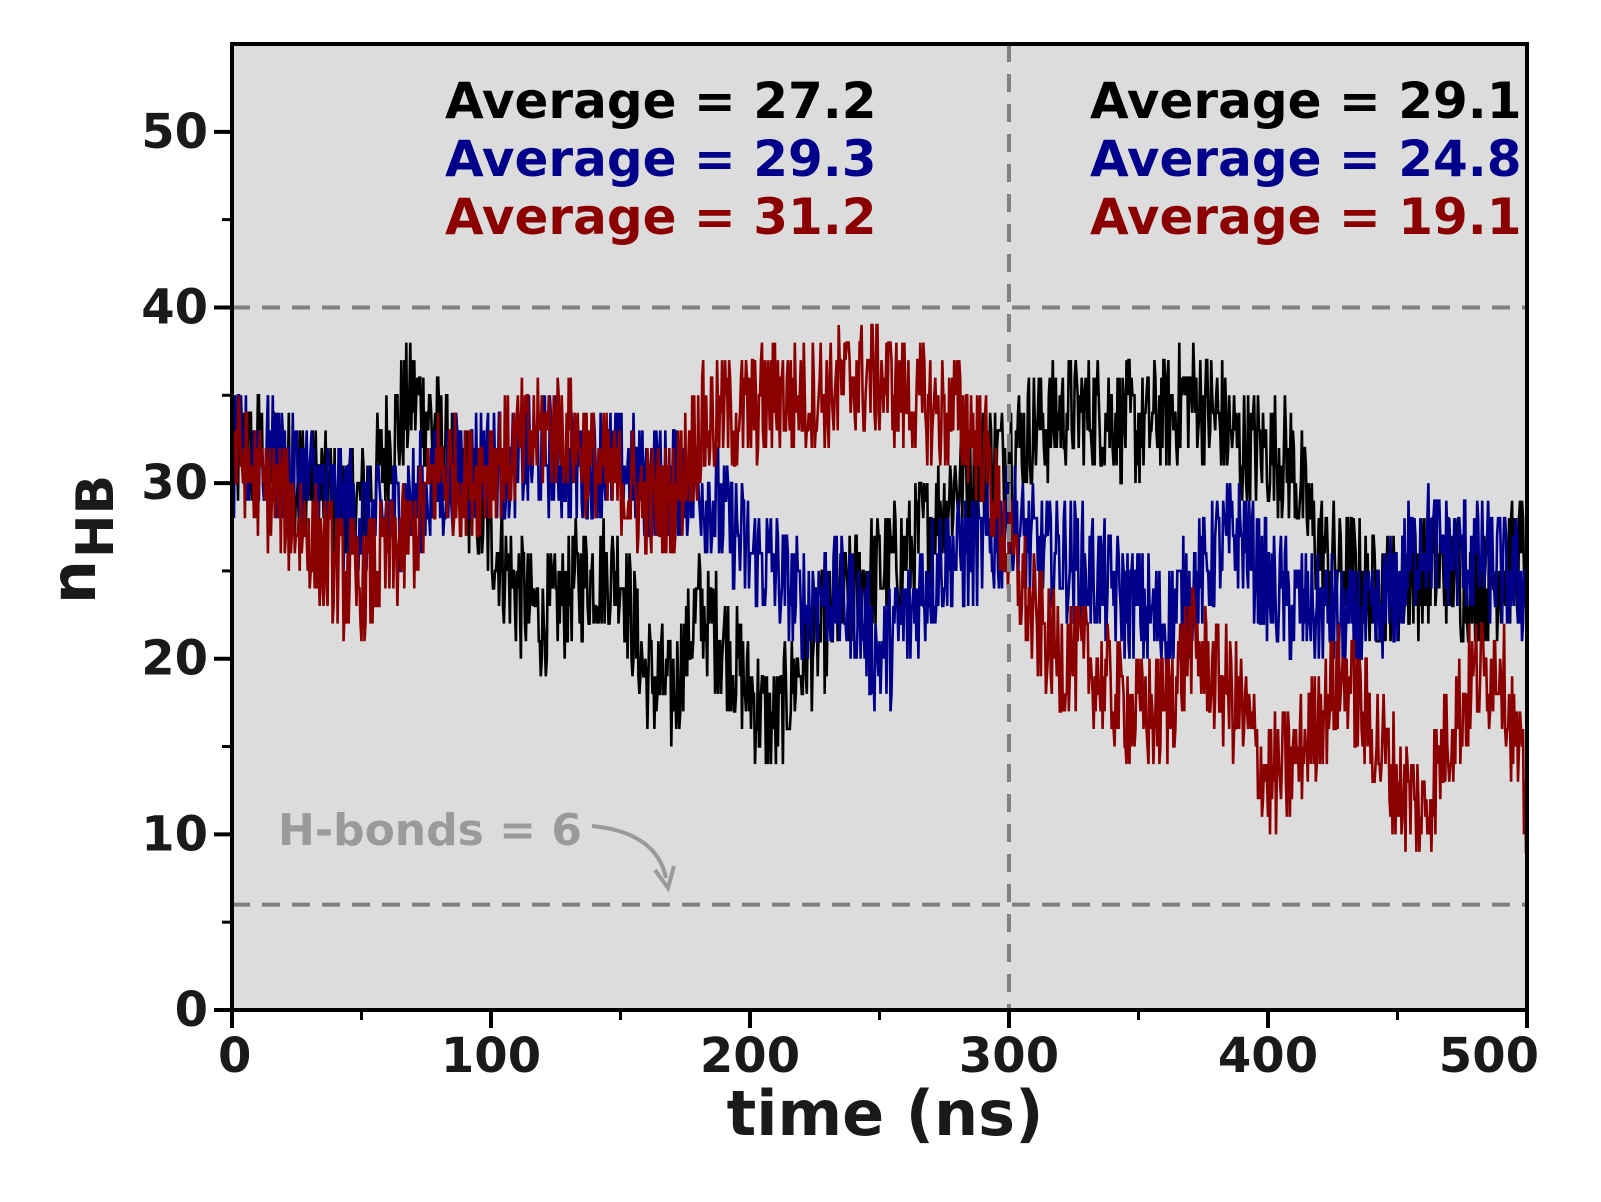 This screenshot has width=1601, height=1202. What do you see at coordinates (430, 830) in the screenshot?
I see `hbonds-annotation: H-bonds = 6` at bounding box center [430, 830].